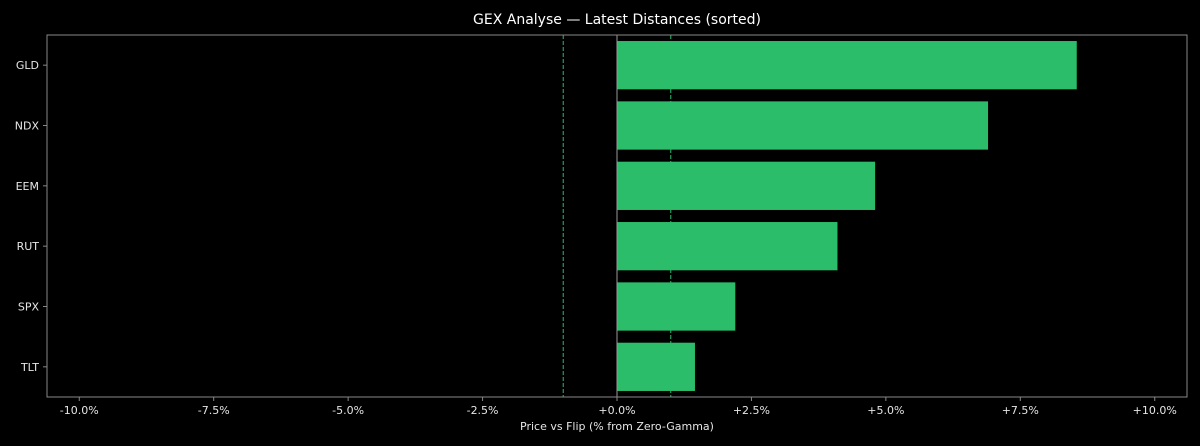 The image size is (1200, 446). Describe the element at coordinates (617, 20) in the screenshot. I see `chart-title: GEX Analyse — Latest Distances (sorted)` at that location.